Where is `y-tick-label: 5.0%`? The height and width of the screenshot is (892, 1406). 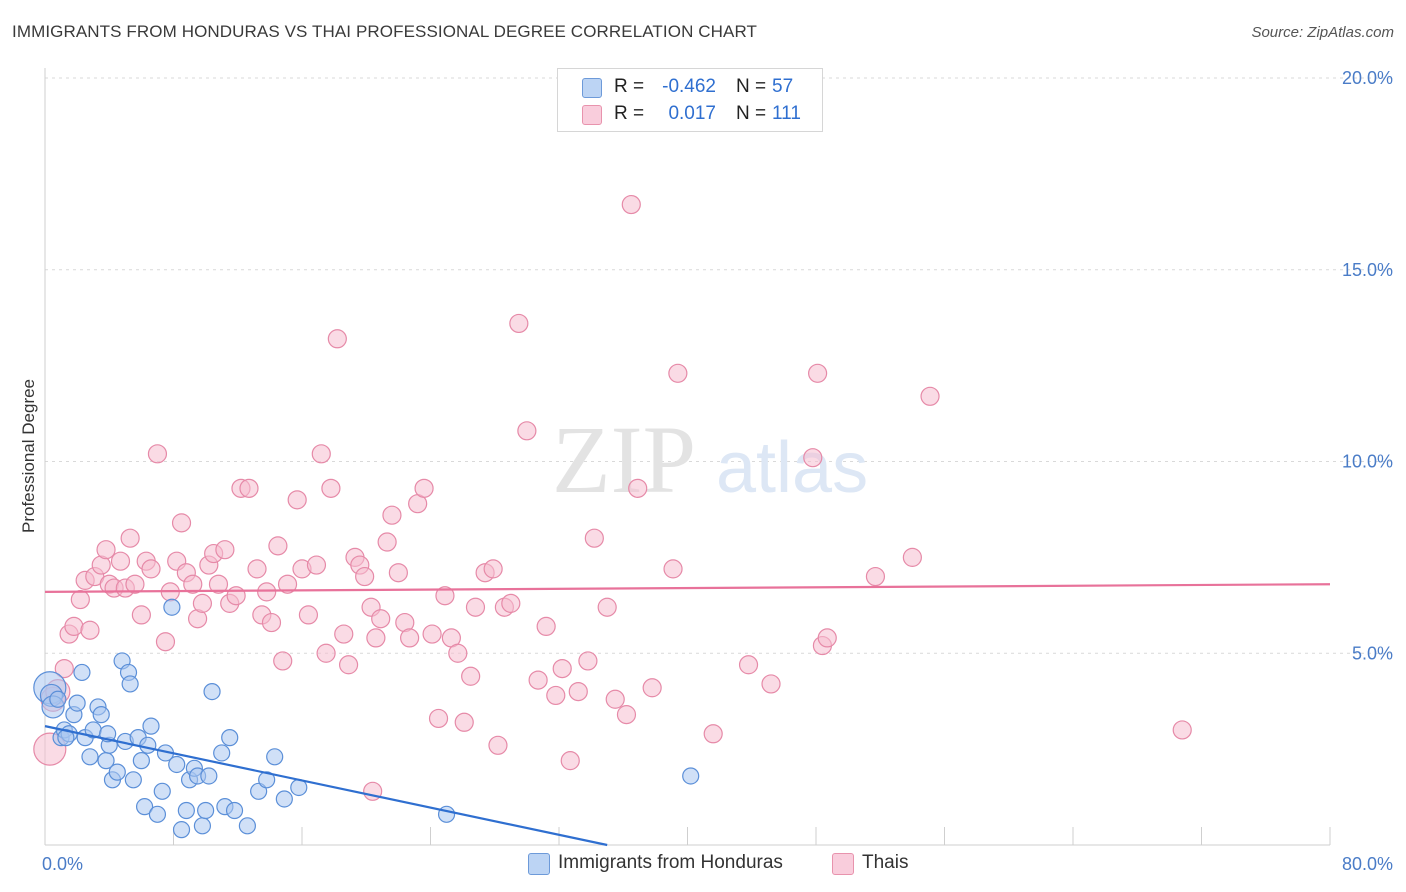
y-tick-label: 5.0% is located at coordinates (1372, 653).